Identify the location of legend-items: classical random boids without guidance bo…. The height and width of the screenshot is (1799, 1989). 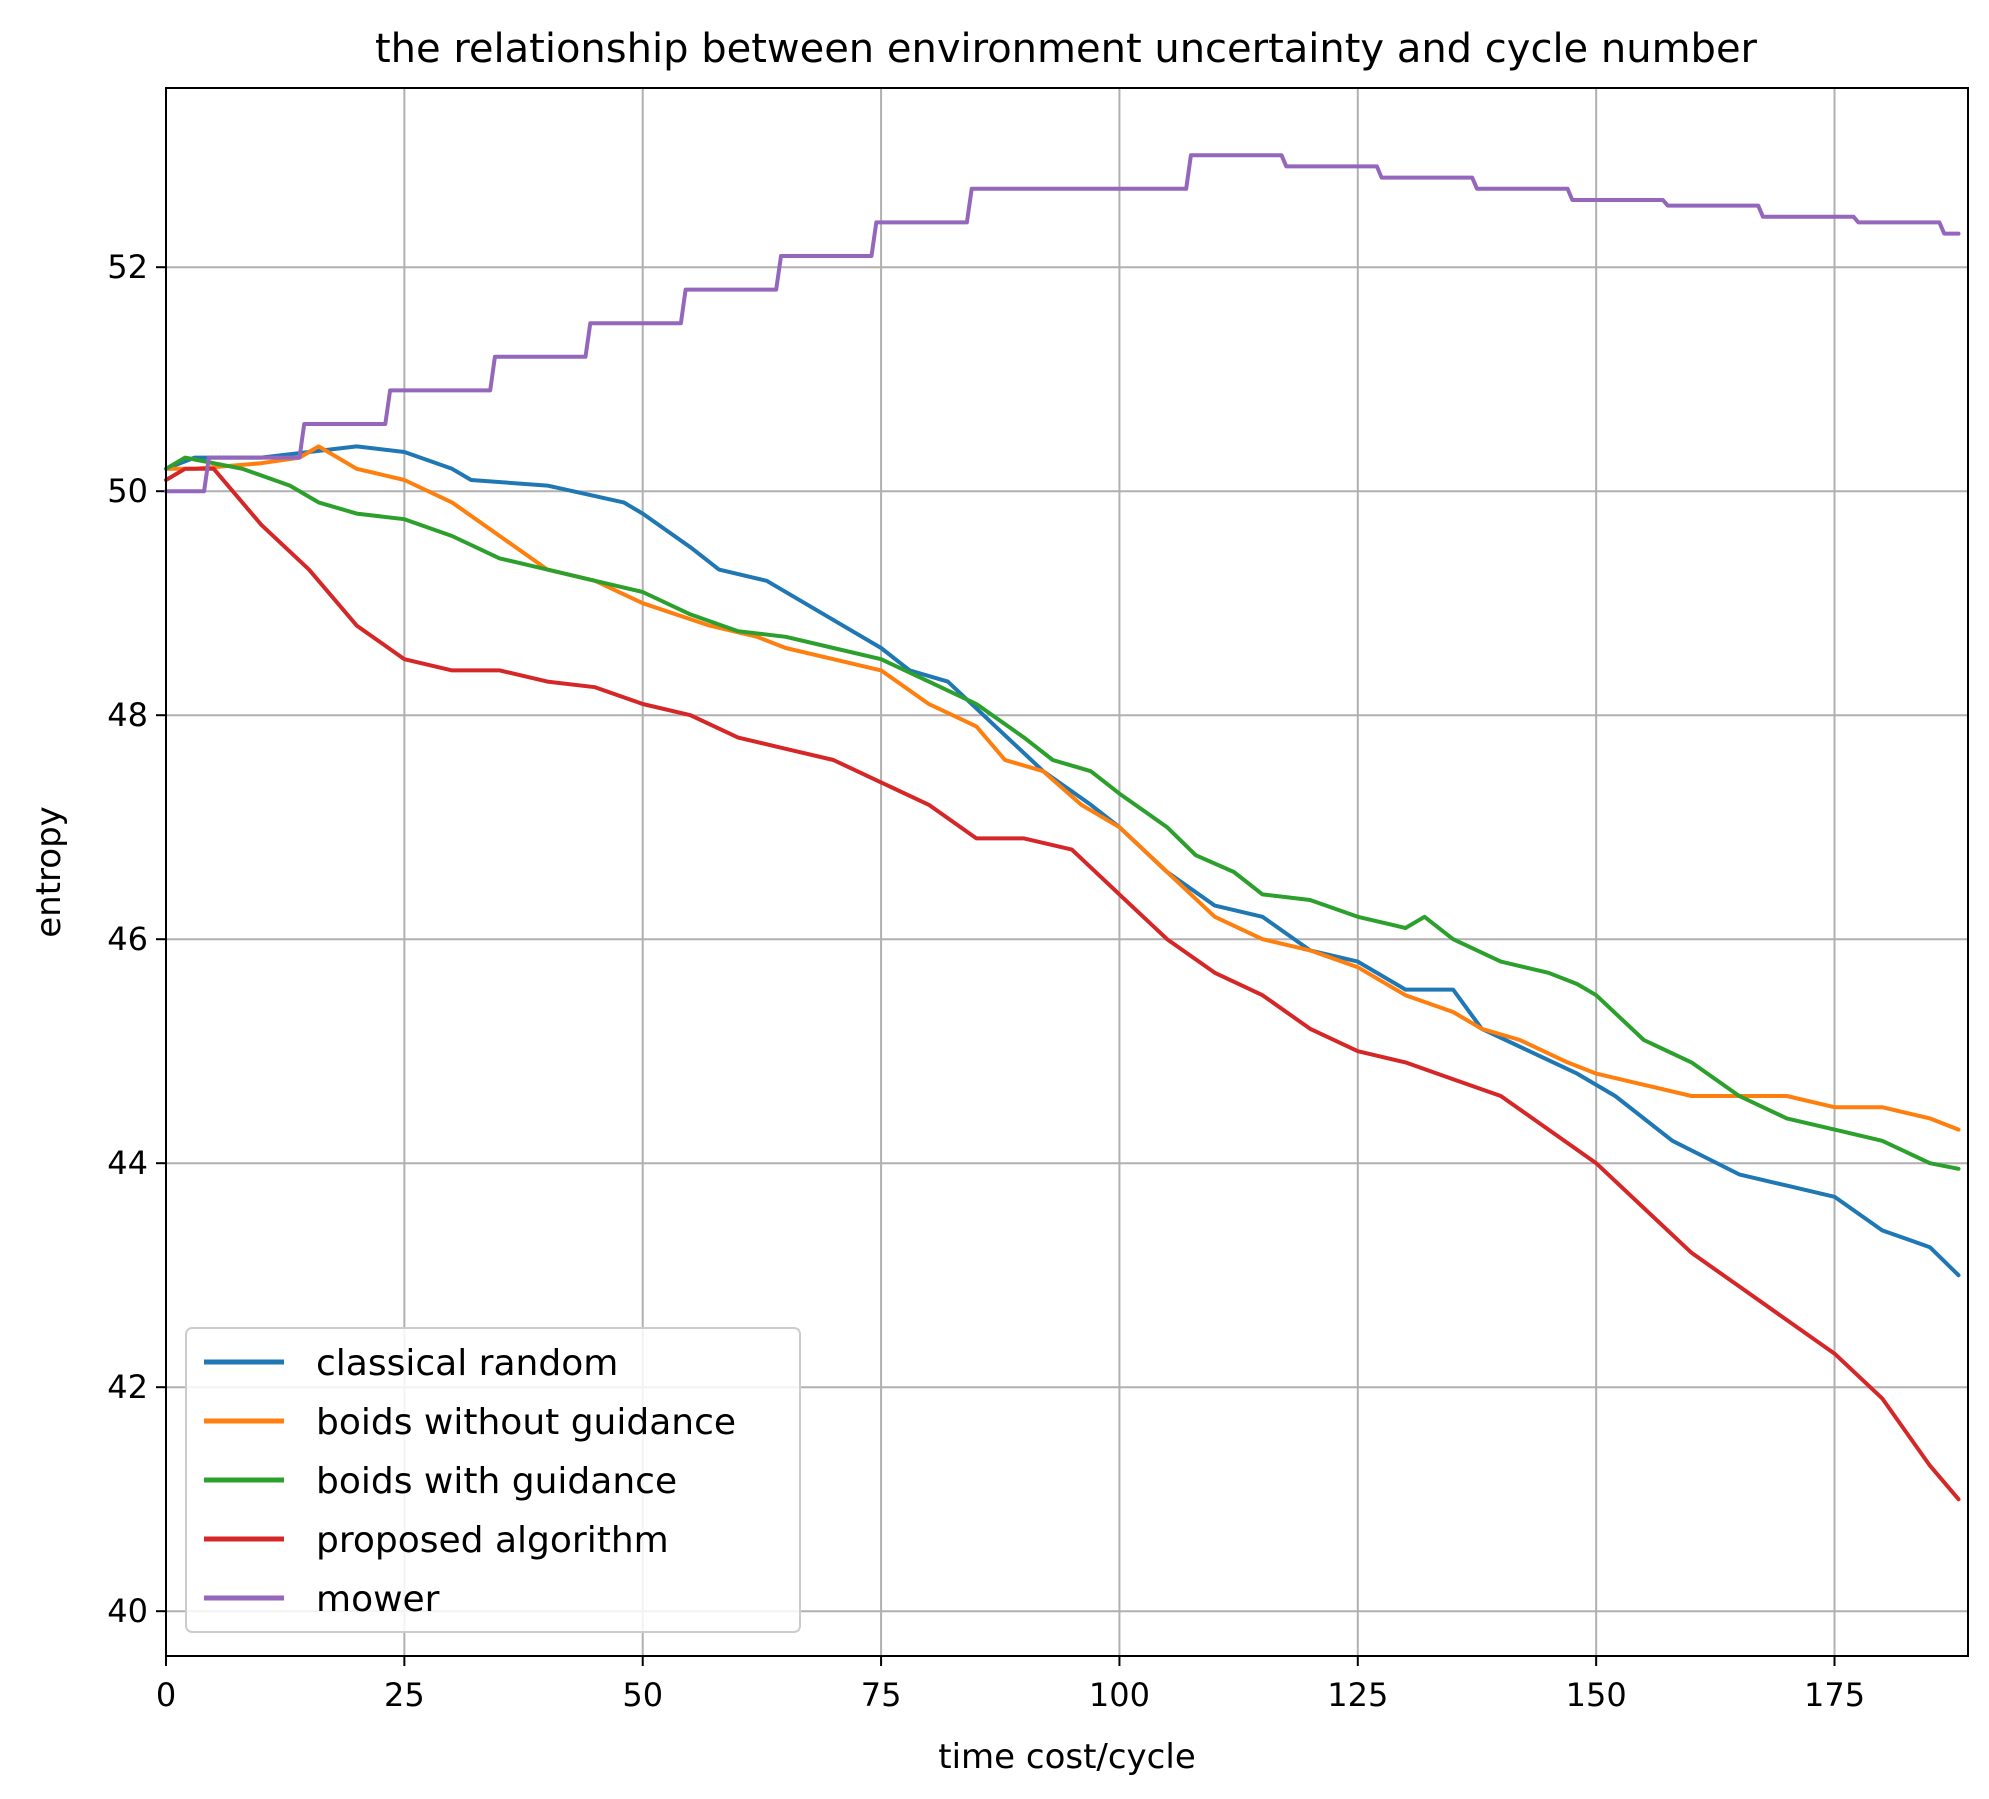
(470, 1481).